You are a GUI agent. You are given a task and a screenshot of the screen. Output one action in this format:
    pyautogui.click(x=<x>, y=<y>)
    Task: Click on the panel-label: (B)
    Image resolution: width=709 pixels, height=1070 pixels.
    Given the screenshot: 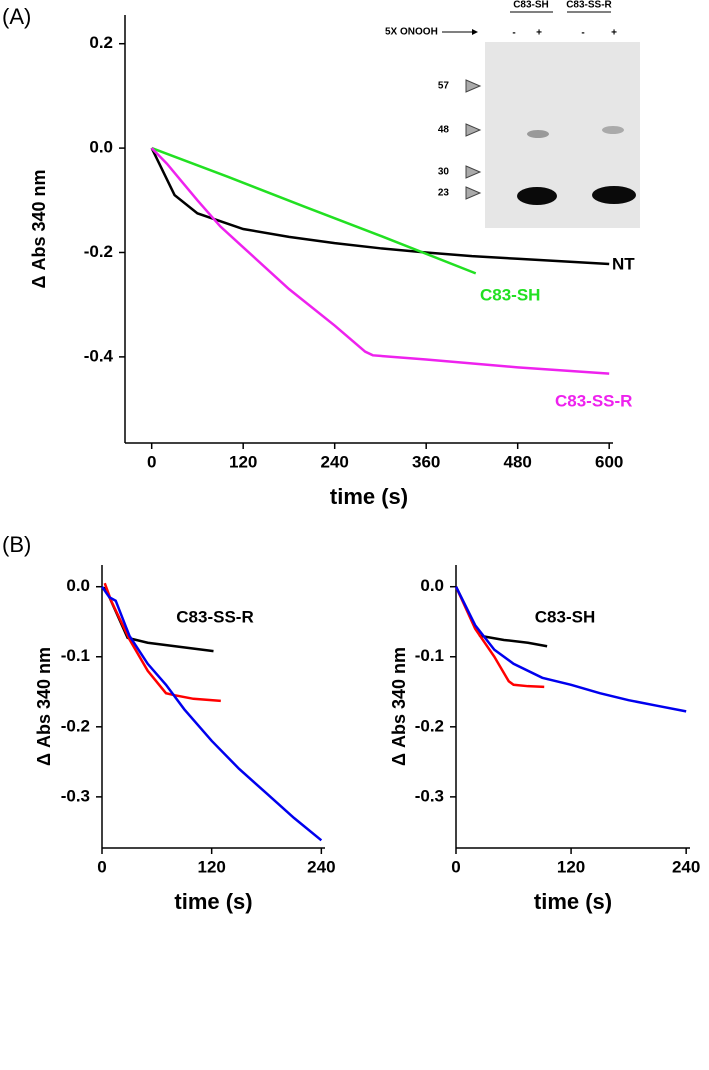 What is the action you would take?
    pyautogui.click(x=16, y=544)
    